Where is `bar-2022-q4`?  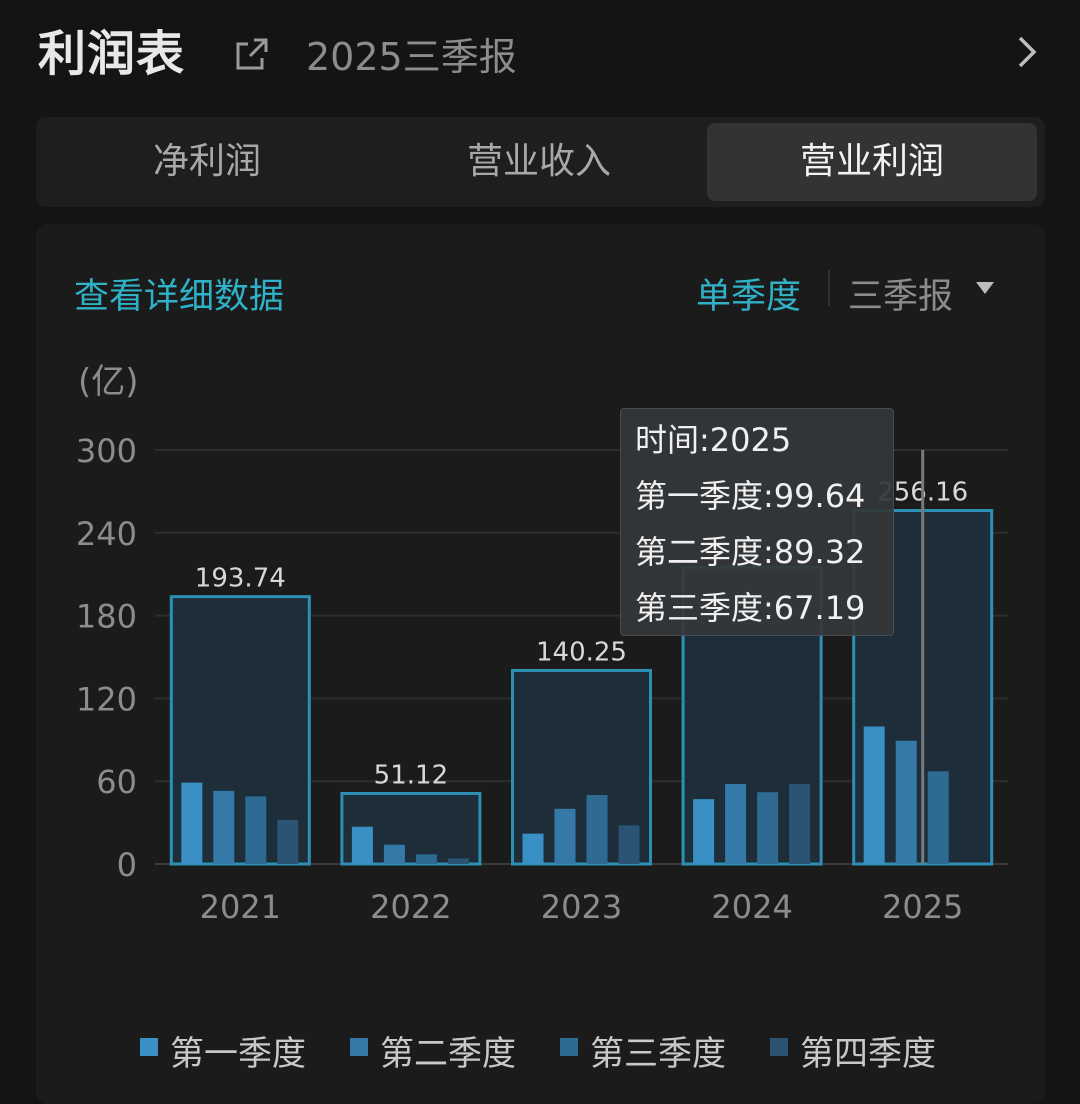
bar-2022-q4 is located at coordinates (458, 861).